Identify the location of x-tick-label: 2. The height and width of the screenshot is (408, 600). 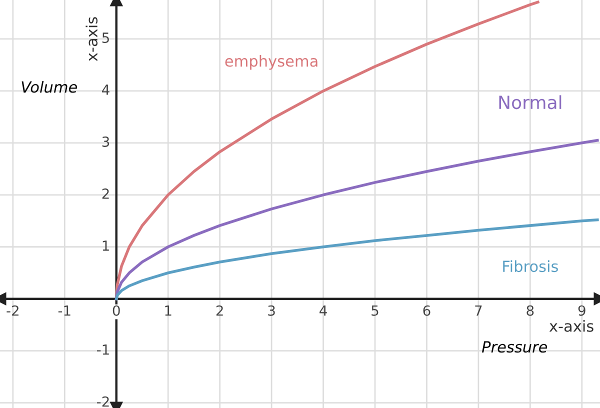
(219, 310).